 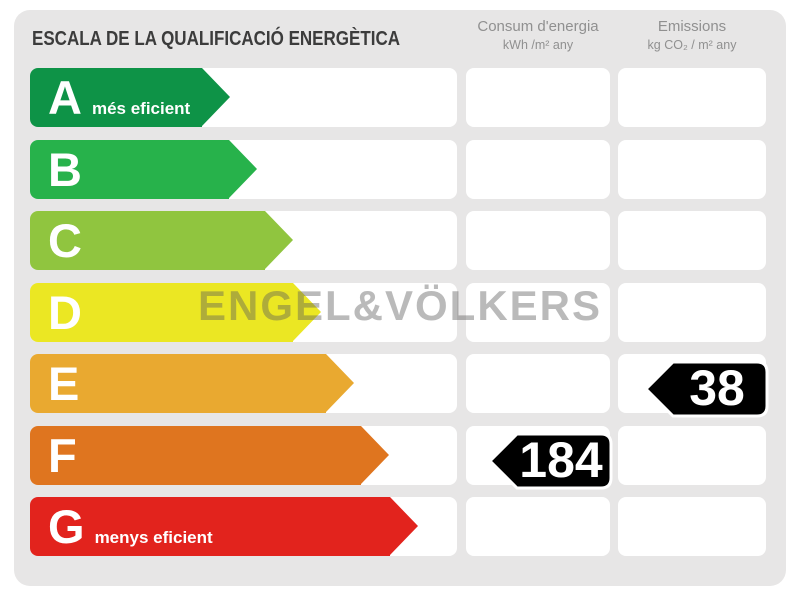 I want to click on scale-track: G menys eficient, so click(x=243, y=526).